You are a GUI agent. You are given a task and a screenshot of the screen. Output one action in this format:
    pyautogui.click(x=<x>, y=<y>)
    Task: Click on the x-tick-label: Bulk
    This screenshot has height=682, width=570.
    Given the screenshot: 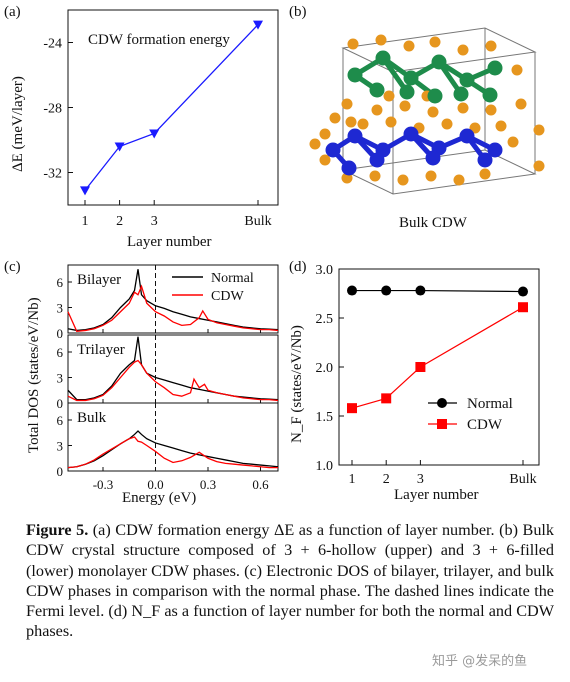 What is the action you would take?
    pyautogui.click(x=522, y=479)
    